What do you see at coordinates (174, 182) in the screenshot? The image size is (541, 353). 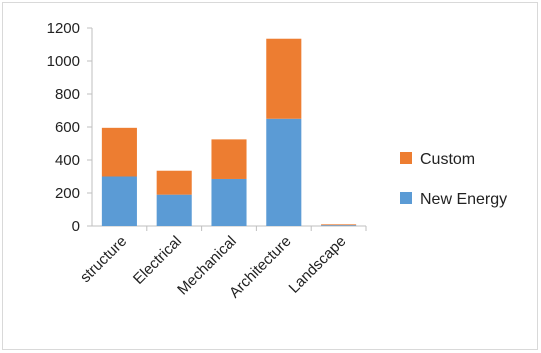 I see `bar-custom-electrical` at bounding box center [174, 182].